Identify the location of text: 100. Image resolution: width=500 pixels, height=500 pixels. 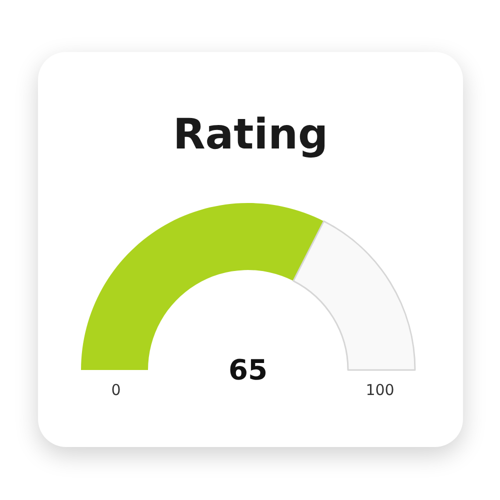
(380, 390).